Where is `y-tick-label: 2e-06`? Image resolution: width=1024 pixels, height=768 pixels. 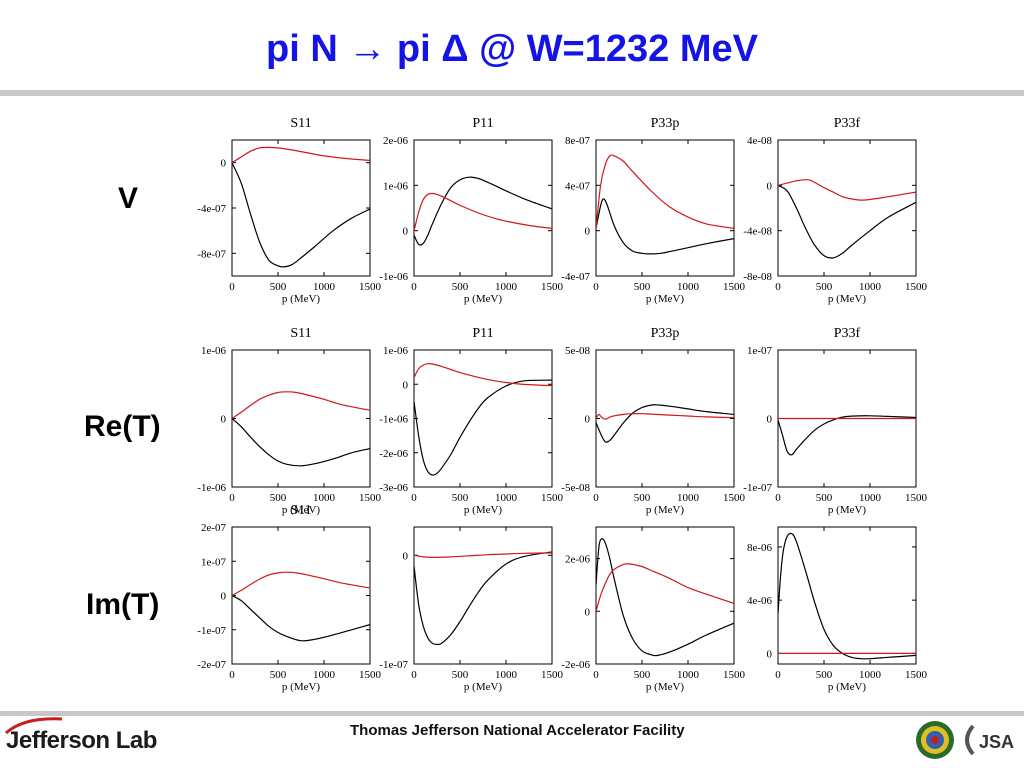 y-tick-label: 2e-06 is located at coordinates (578, 560).